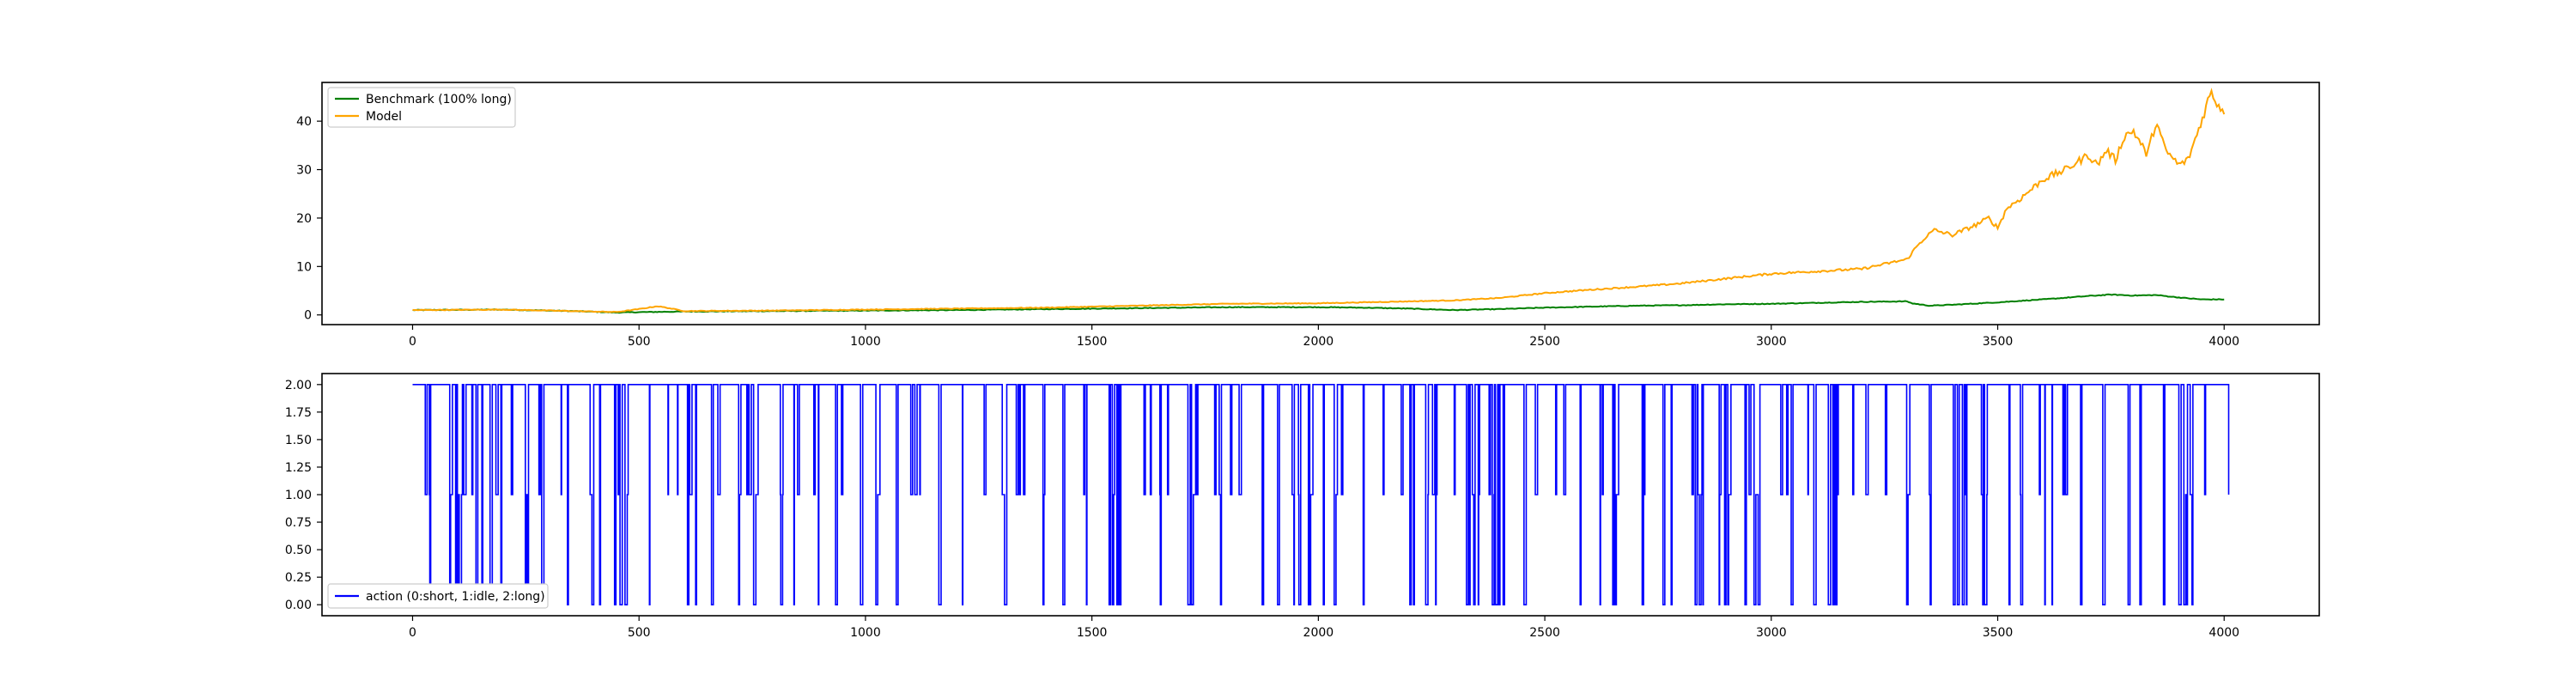 This screenshot has height=687, width=2576. Describe the element at coordinates (439, 99) in the screenshot. I see `legend-label-benchmark: Benchmark (100% long)` at that location.